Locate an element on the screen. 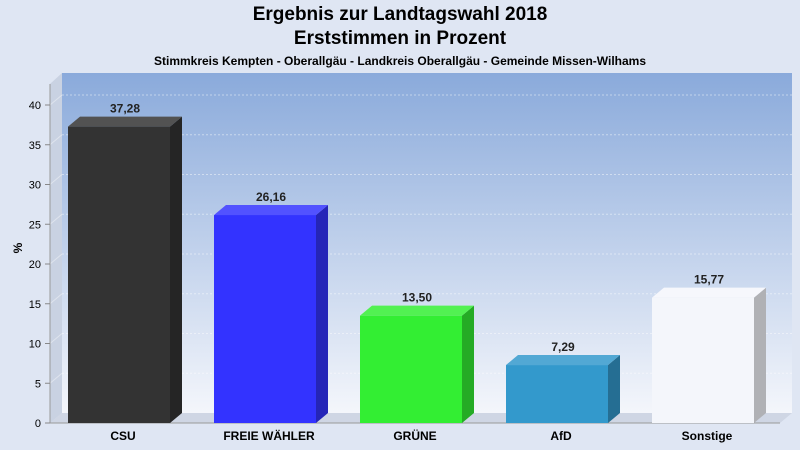 This screenshot has width=800, height=450. y-tick-label: 20 is located at coordinates (35, 265).